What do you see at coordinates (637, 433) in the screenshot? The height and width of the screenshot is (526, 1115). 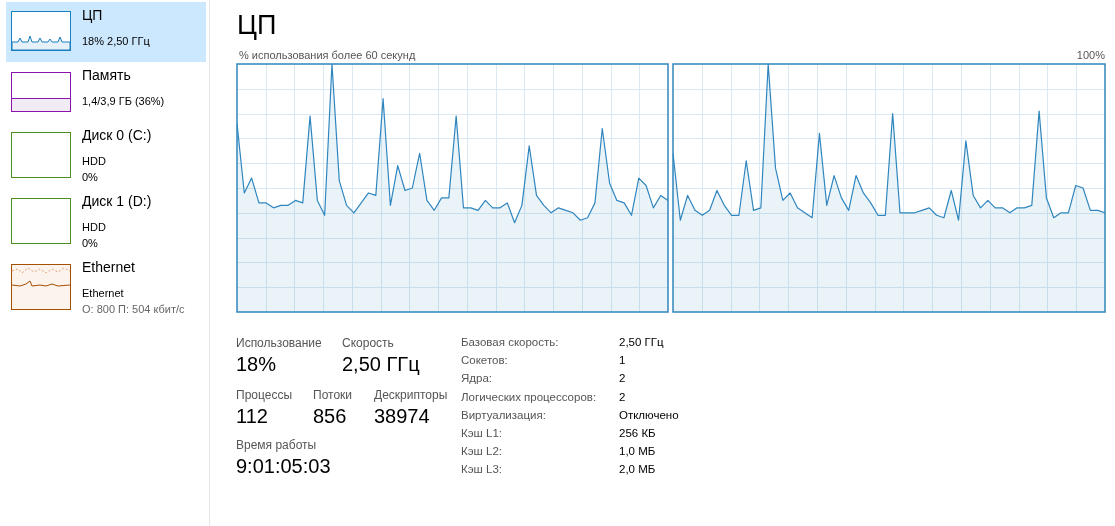 I see `text: 256 КБ` at bounding box center [637, 433].